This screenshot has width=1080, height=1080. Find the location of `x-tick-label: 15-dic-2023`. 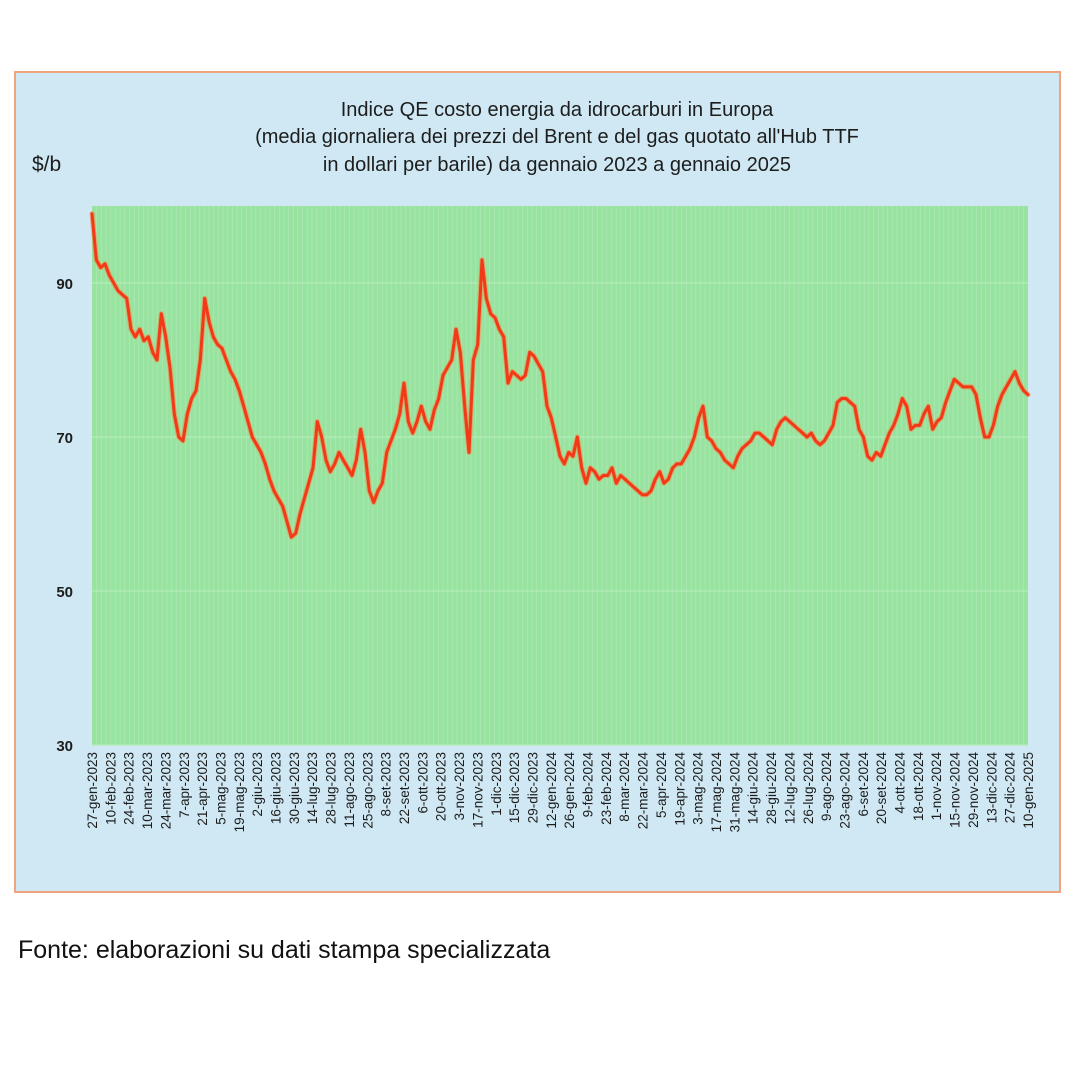

x-tick-label: 15-dic-2023 is located at coordinates (514, 787).